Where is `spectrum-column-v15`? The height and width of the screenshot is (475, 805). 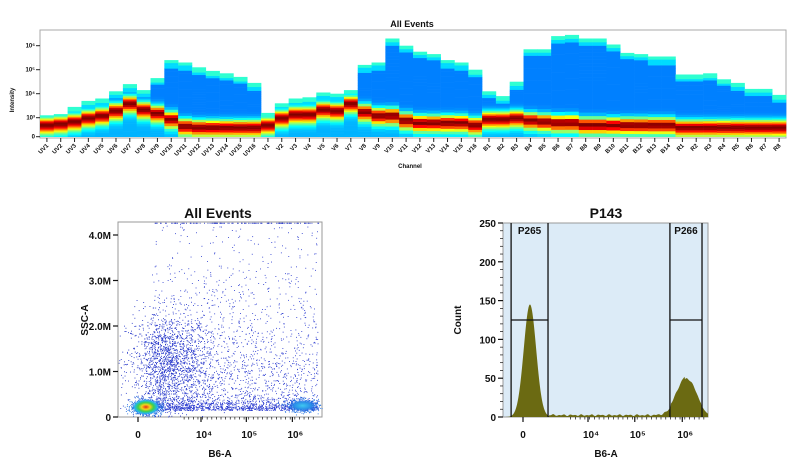
spectrum-column-v15 is located at coordinates (461, 99).